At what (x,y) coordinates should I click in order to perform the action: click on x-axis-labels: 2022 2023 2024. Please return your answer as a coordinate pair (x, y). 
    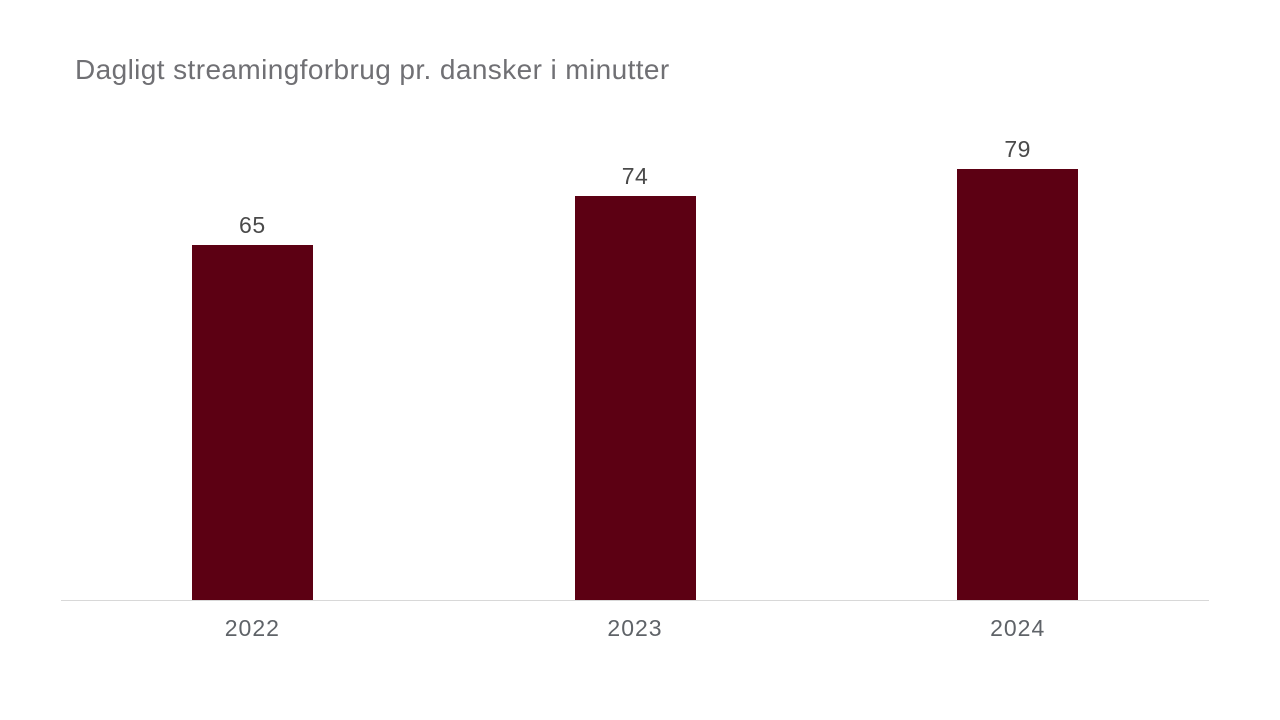
    Looking at the image, I should click on (635, 628).